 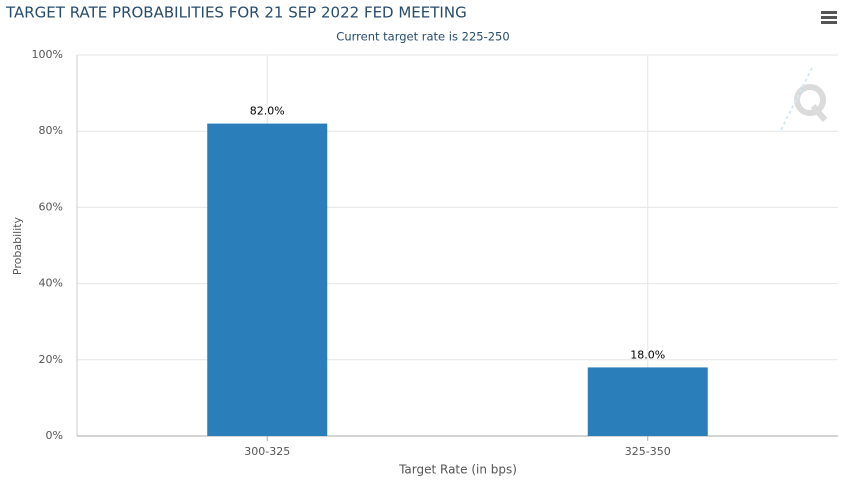 I want to click on y-tick-label: 60%, so click(x=51, y=206).